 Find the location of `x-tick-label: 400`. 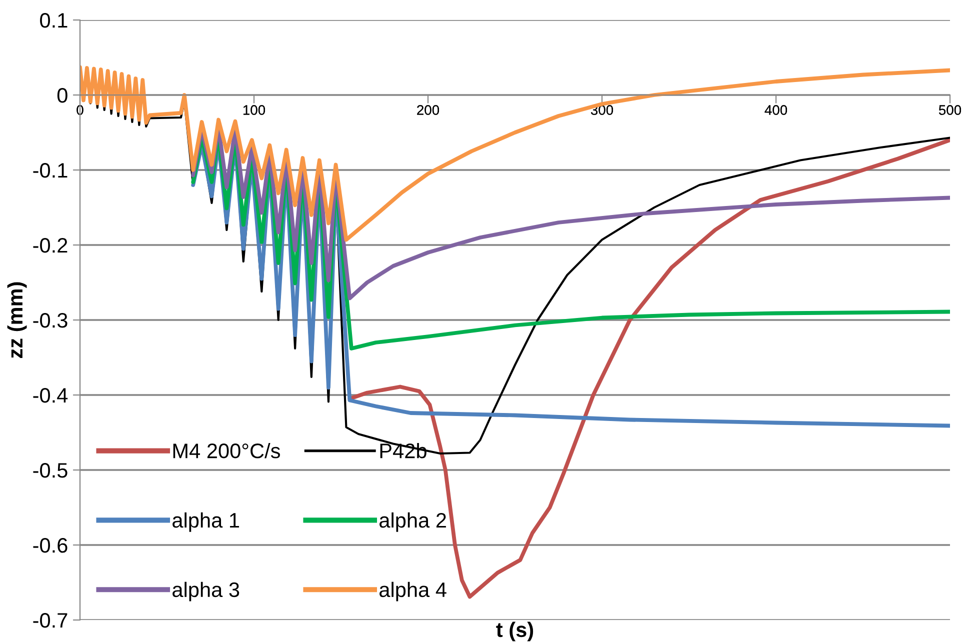

x-tick-label: 400 is located at coordinates (776, 110).